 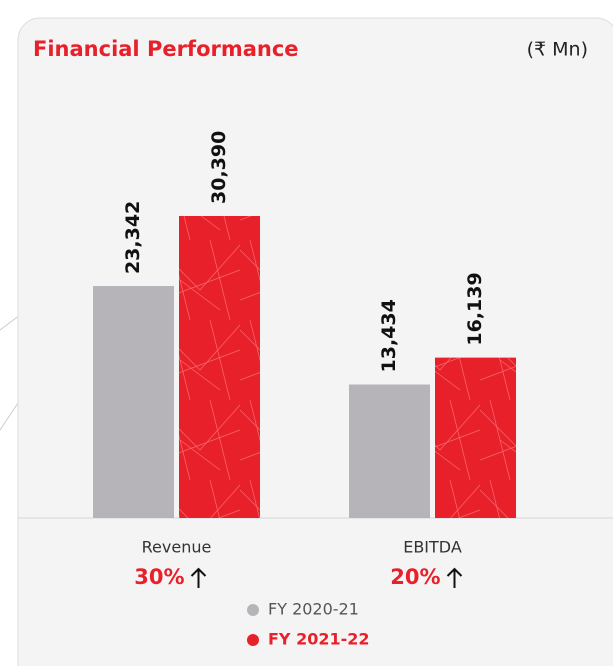 I want to click on category-label: EBITDA, so click(x=432, y=547).